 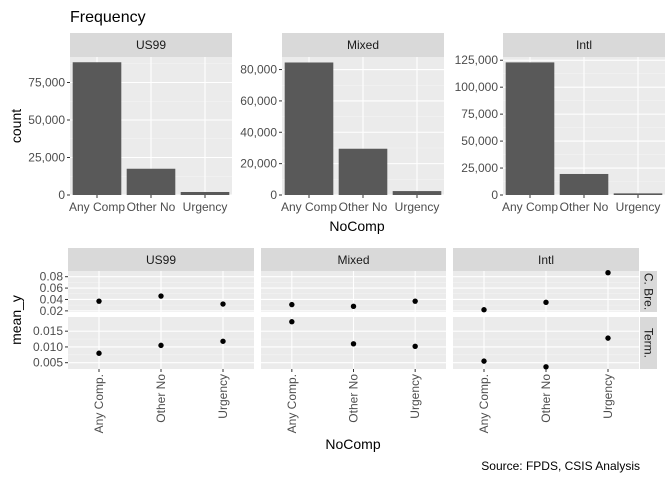 What do you see at coordinates (52, 311) in the screenshot?
I see `ytick-label-c-bre: 0.02` at bounding box center [52, 311].